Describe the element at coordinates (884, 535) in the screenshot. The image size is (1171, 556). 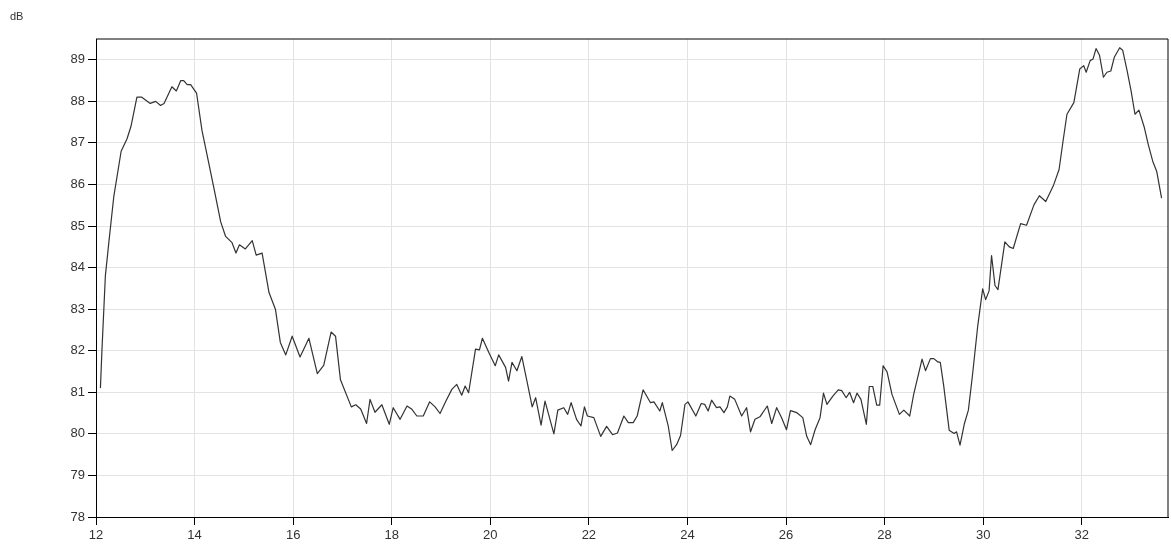
I see `x-tick-label: 28` at that location.